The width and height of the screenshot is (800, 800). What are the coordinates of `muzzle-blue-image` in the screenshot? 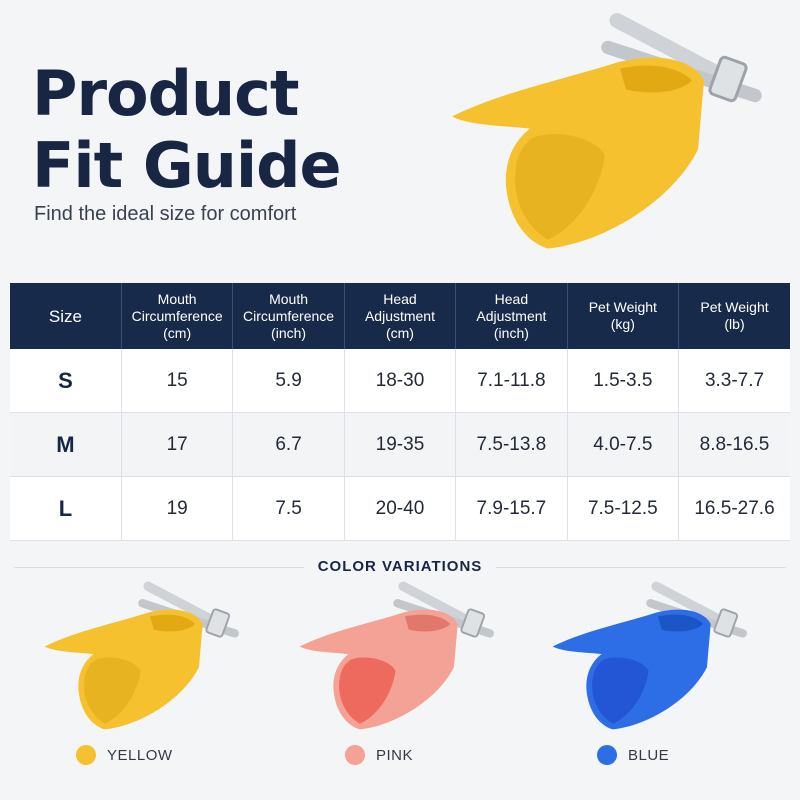 It's located at (649, 655).